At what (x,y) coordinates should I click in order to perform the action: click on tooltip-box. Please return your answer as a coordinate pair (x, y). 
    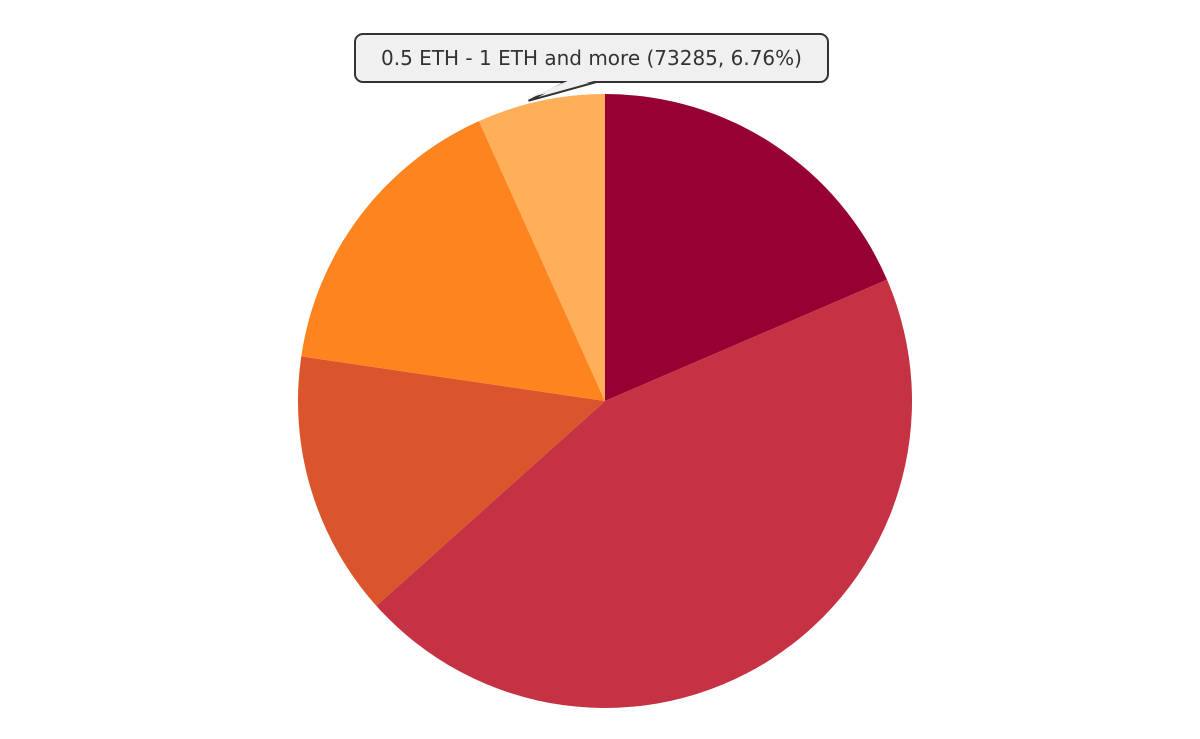
    Looking at the image, I should click on (591, 58).